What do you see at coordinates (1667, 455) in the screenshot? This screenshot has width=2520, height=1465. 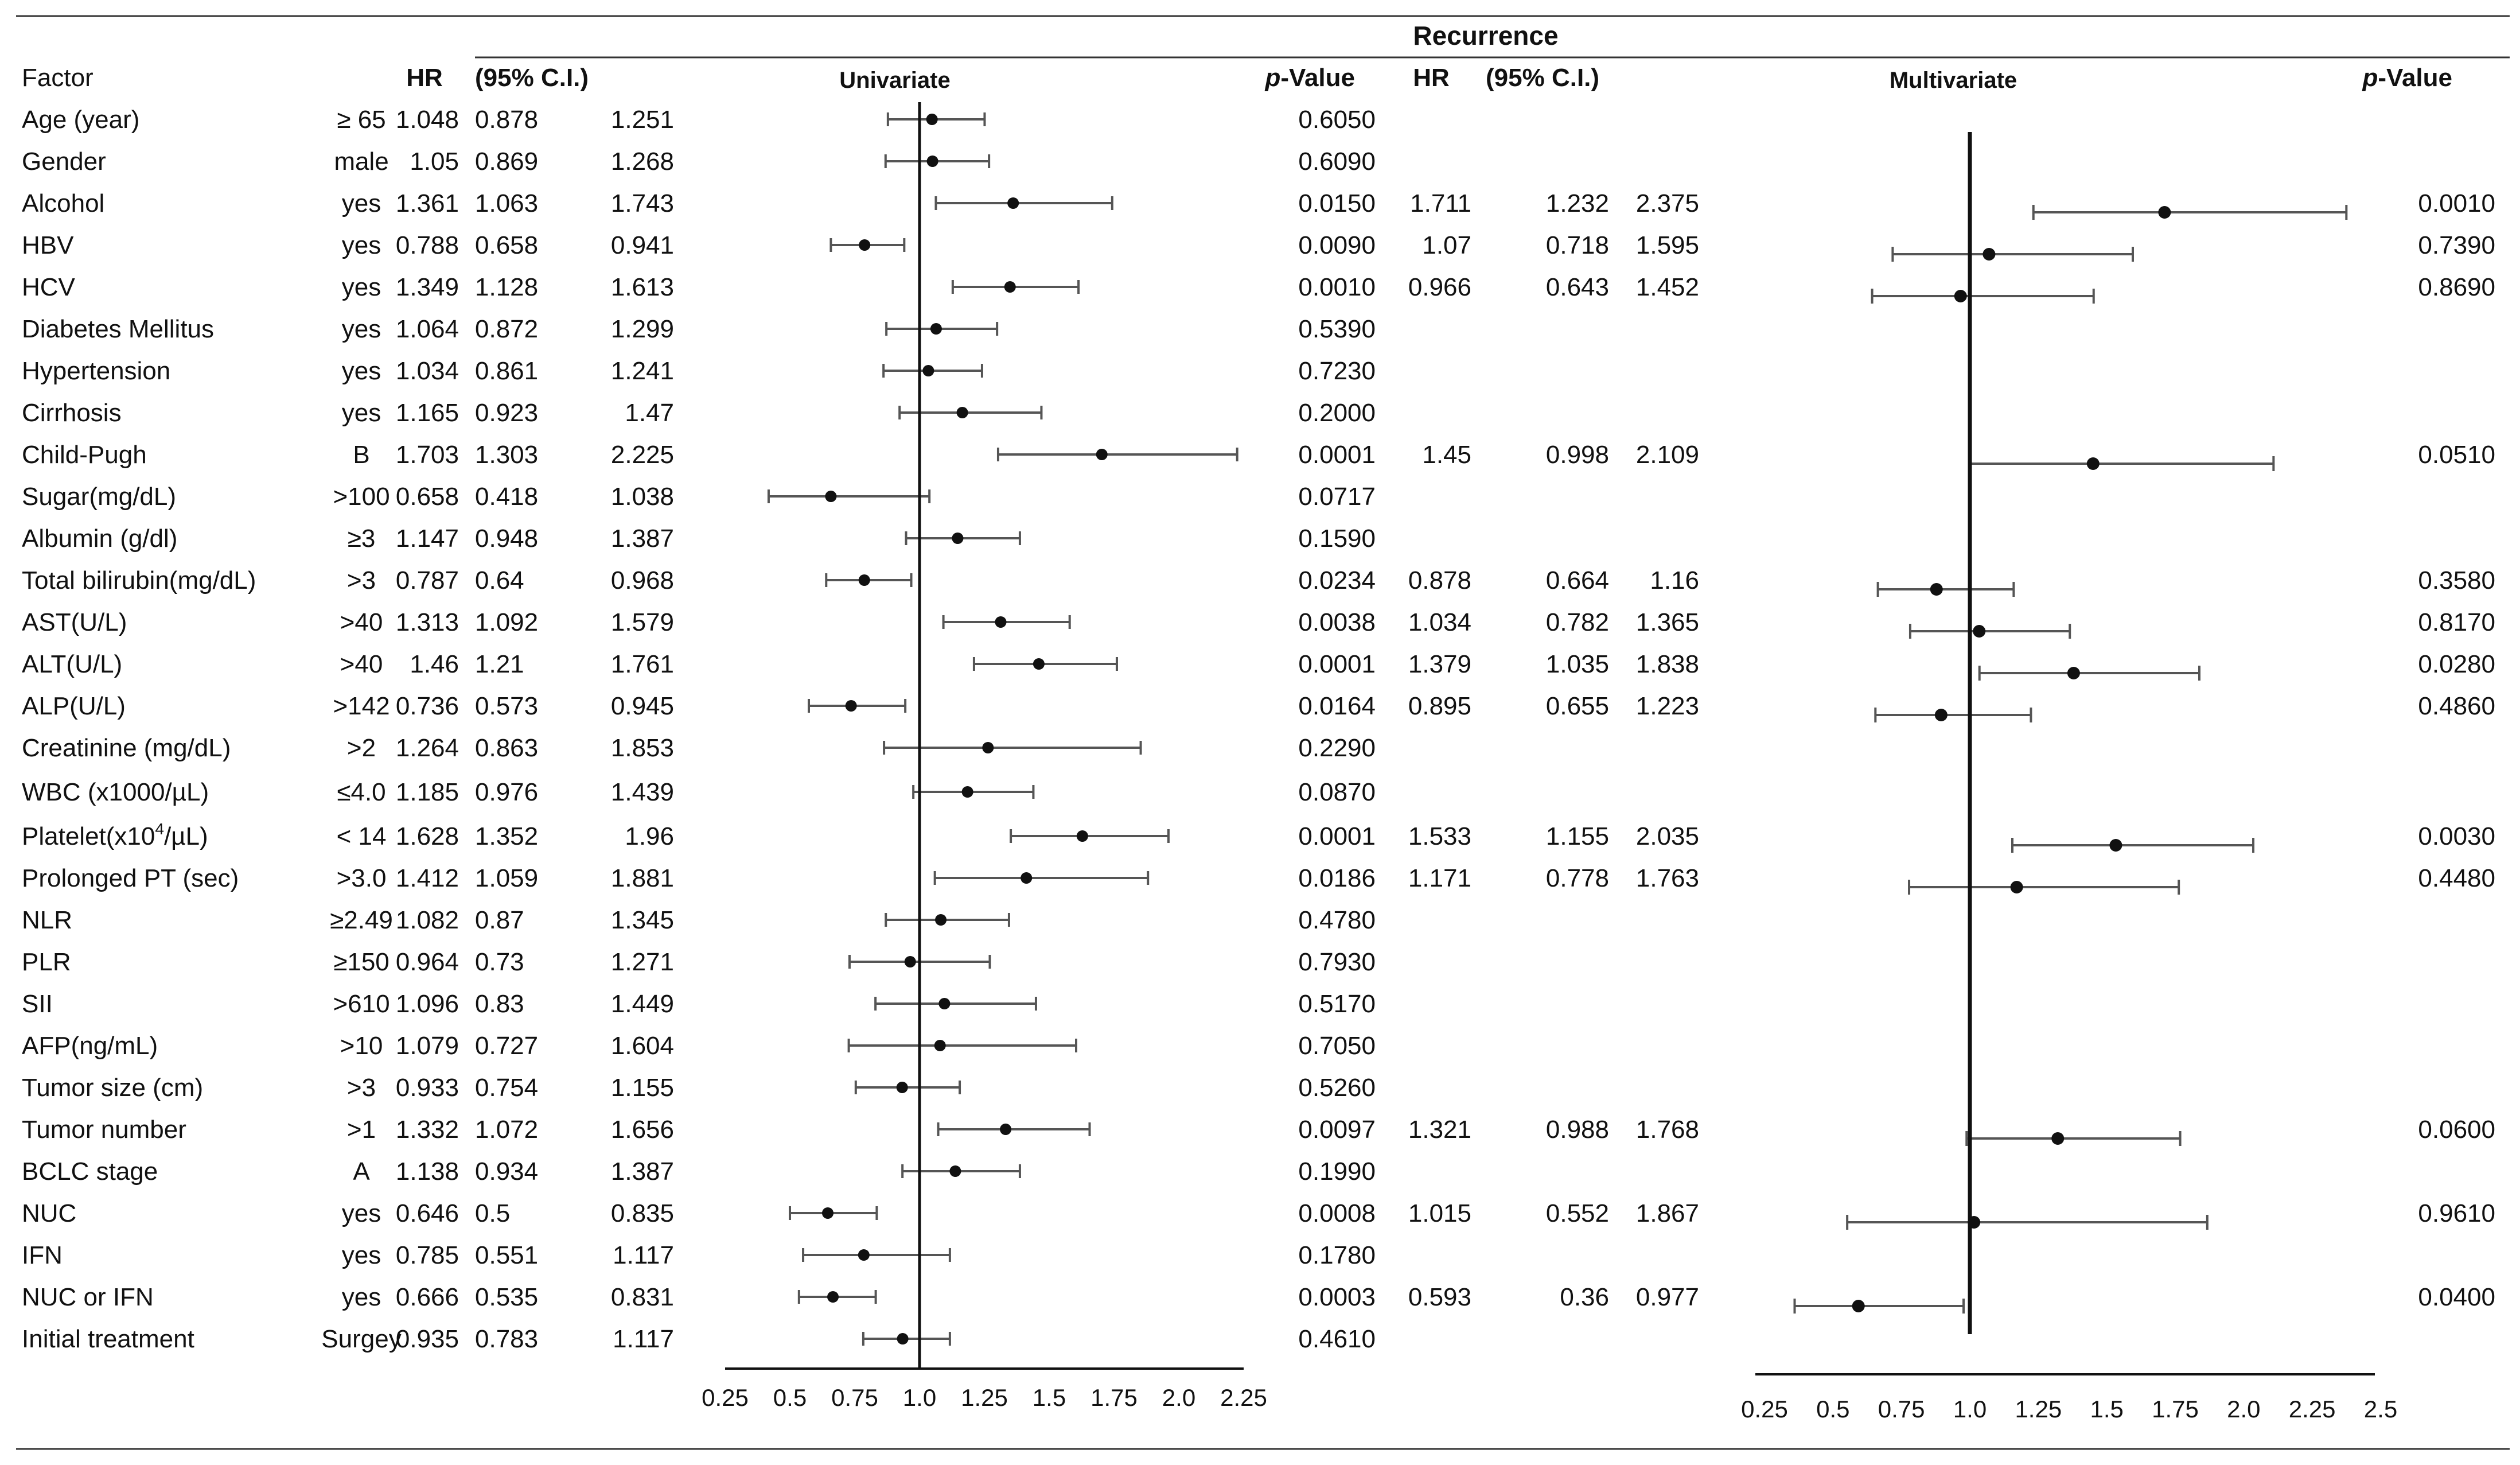 I see `ci-high-multi-value: 2.109` at bounding box center [1667, 455].